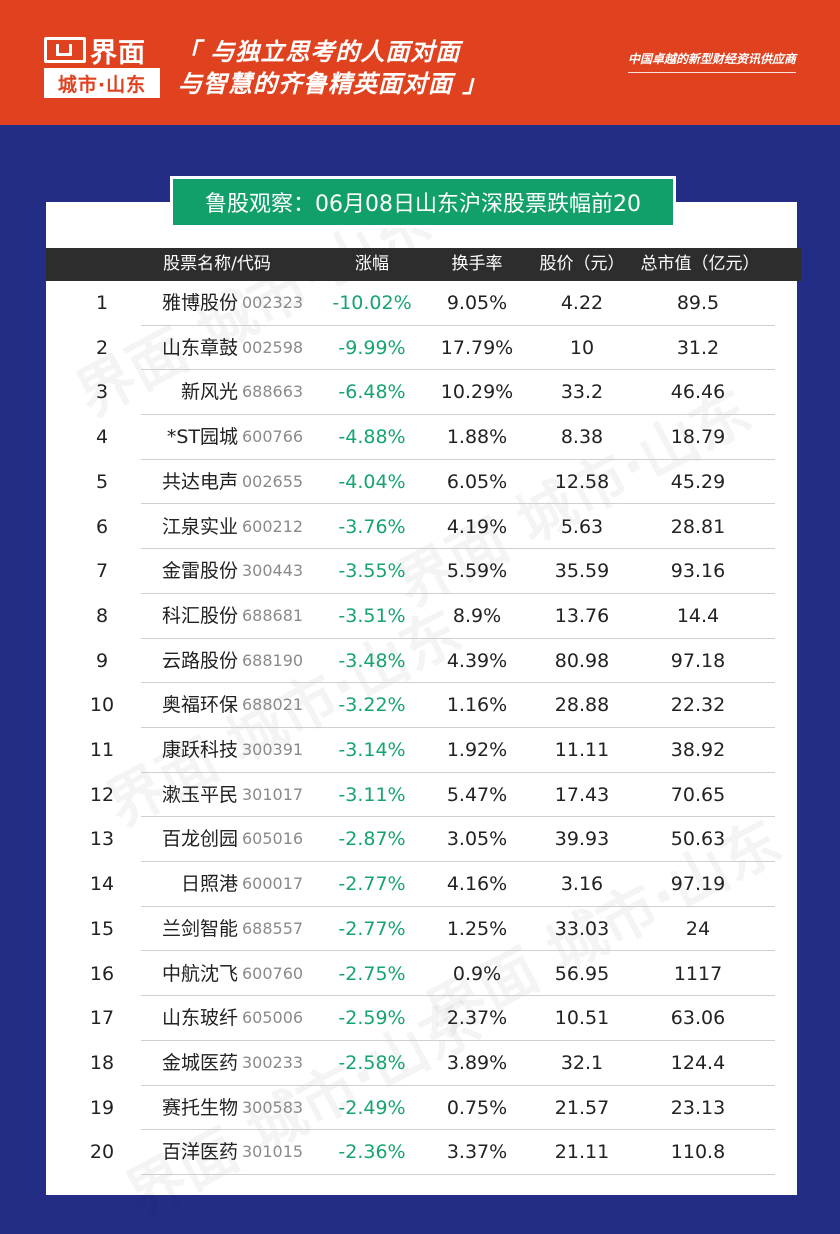 The width and height of the screenshot is (840, 1234). What do you see at coordinates (420, 974) in the screenshot?
I see `table-row: 16 中航沈飞 600760 -2.75% 0.9% 56.95 1117` at bounding box center [420, 974].